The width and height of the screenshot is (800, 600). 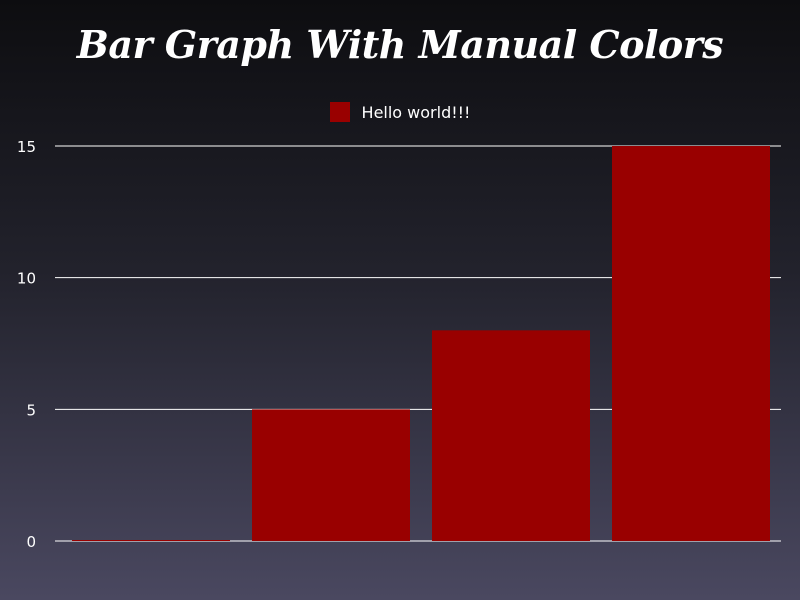 I want to click on y-tick-label: 10, so click(x=26, y=279).